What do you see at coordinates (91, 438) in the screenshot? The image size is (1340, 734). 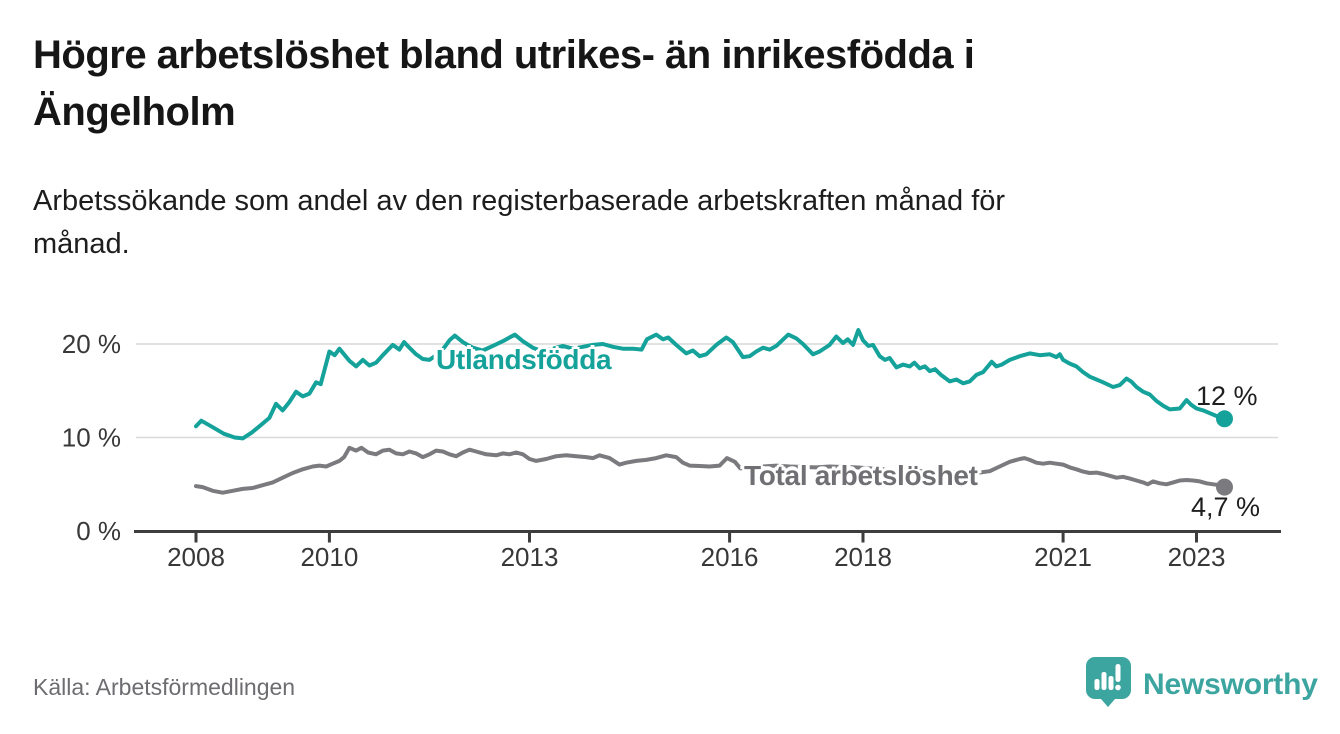 I see `y-axis-label-10: 10 %` at bounding box center [91, 438].